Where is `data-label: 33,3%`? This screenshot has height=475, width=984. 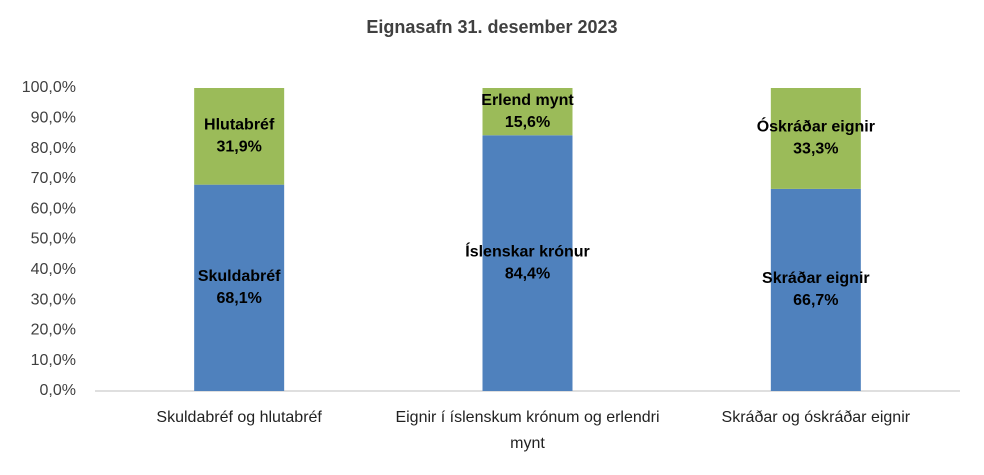
data-label: 33,3% is located at coordinates (815, 149).